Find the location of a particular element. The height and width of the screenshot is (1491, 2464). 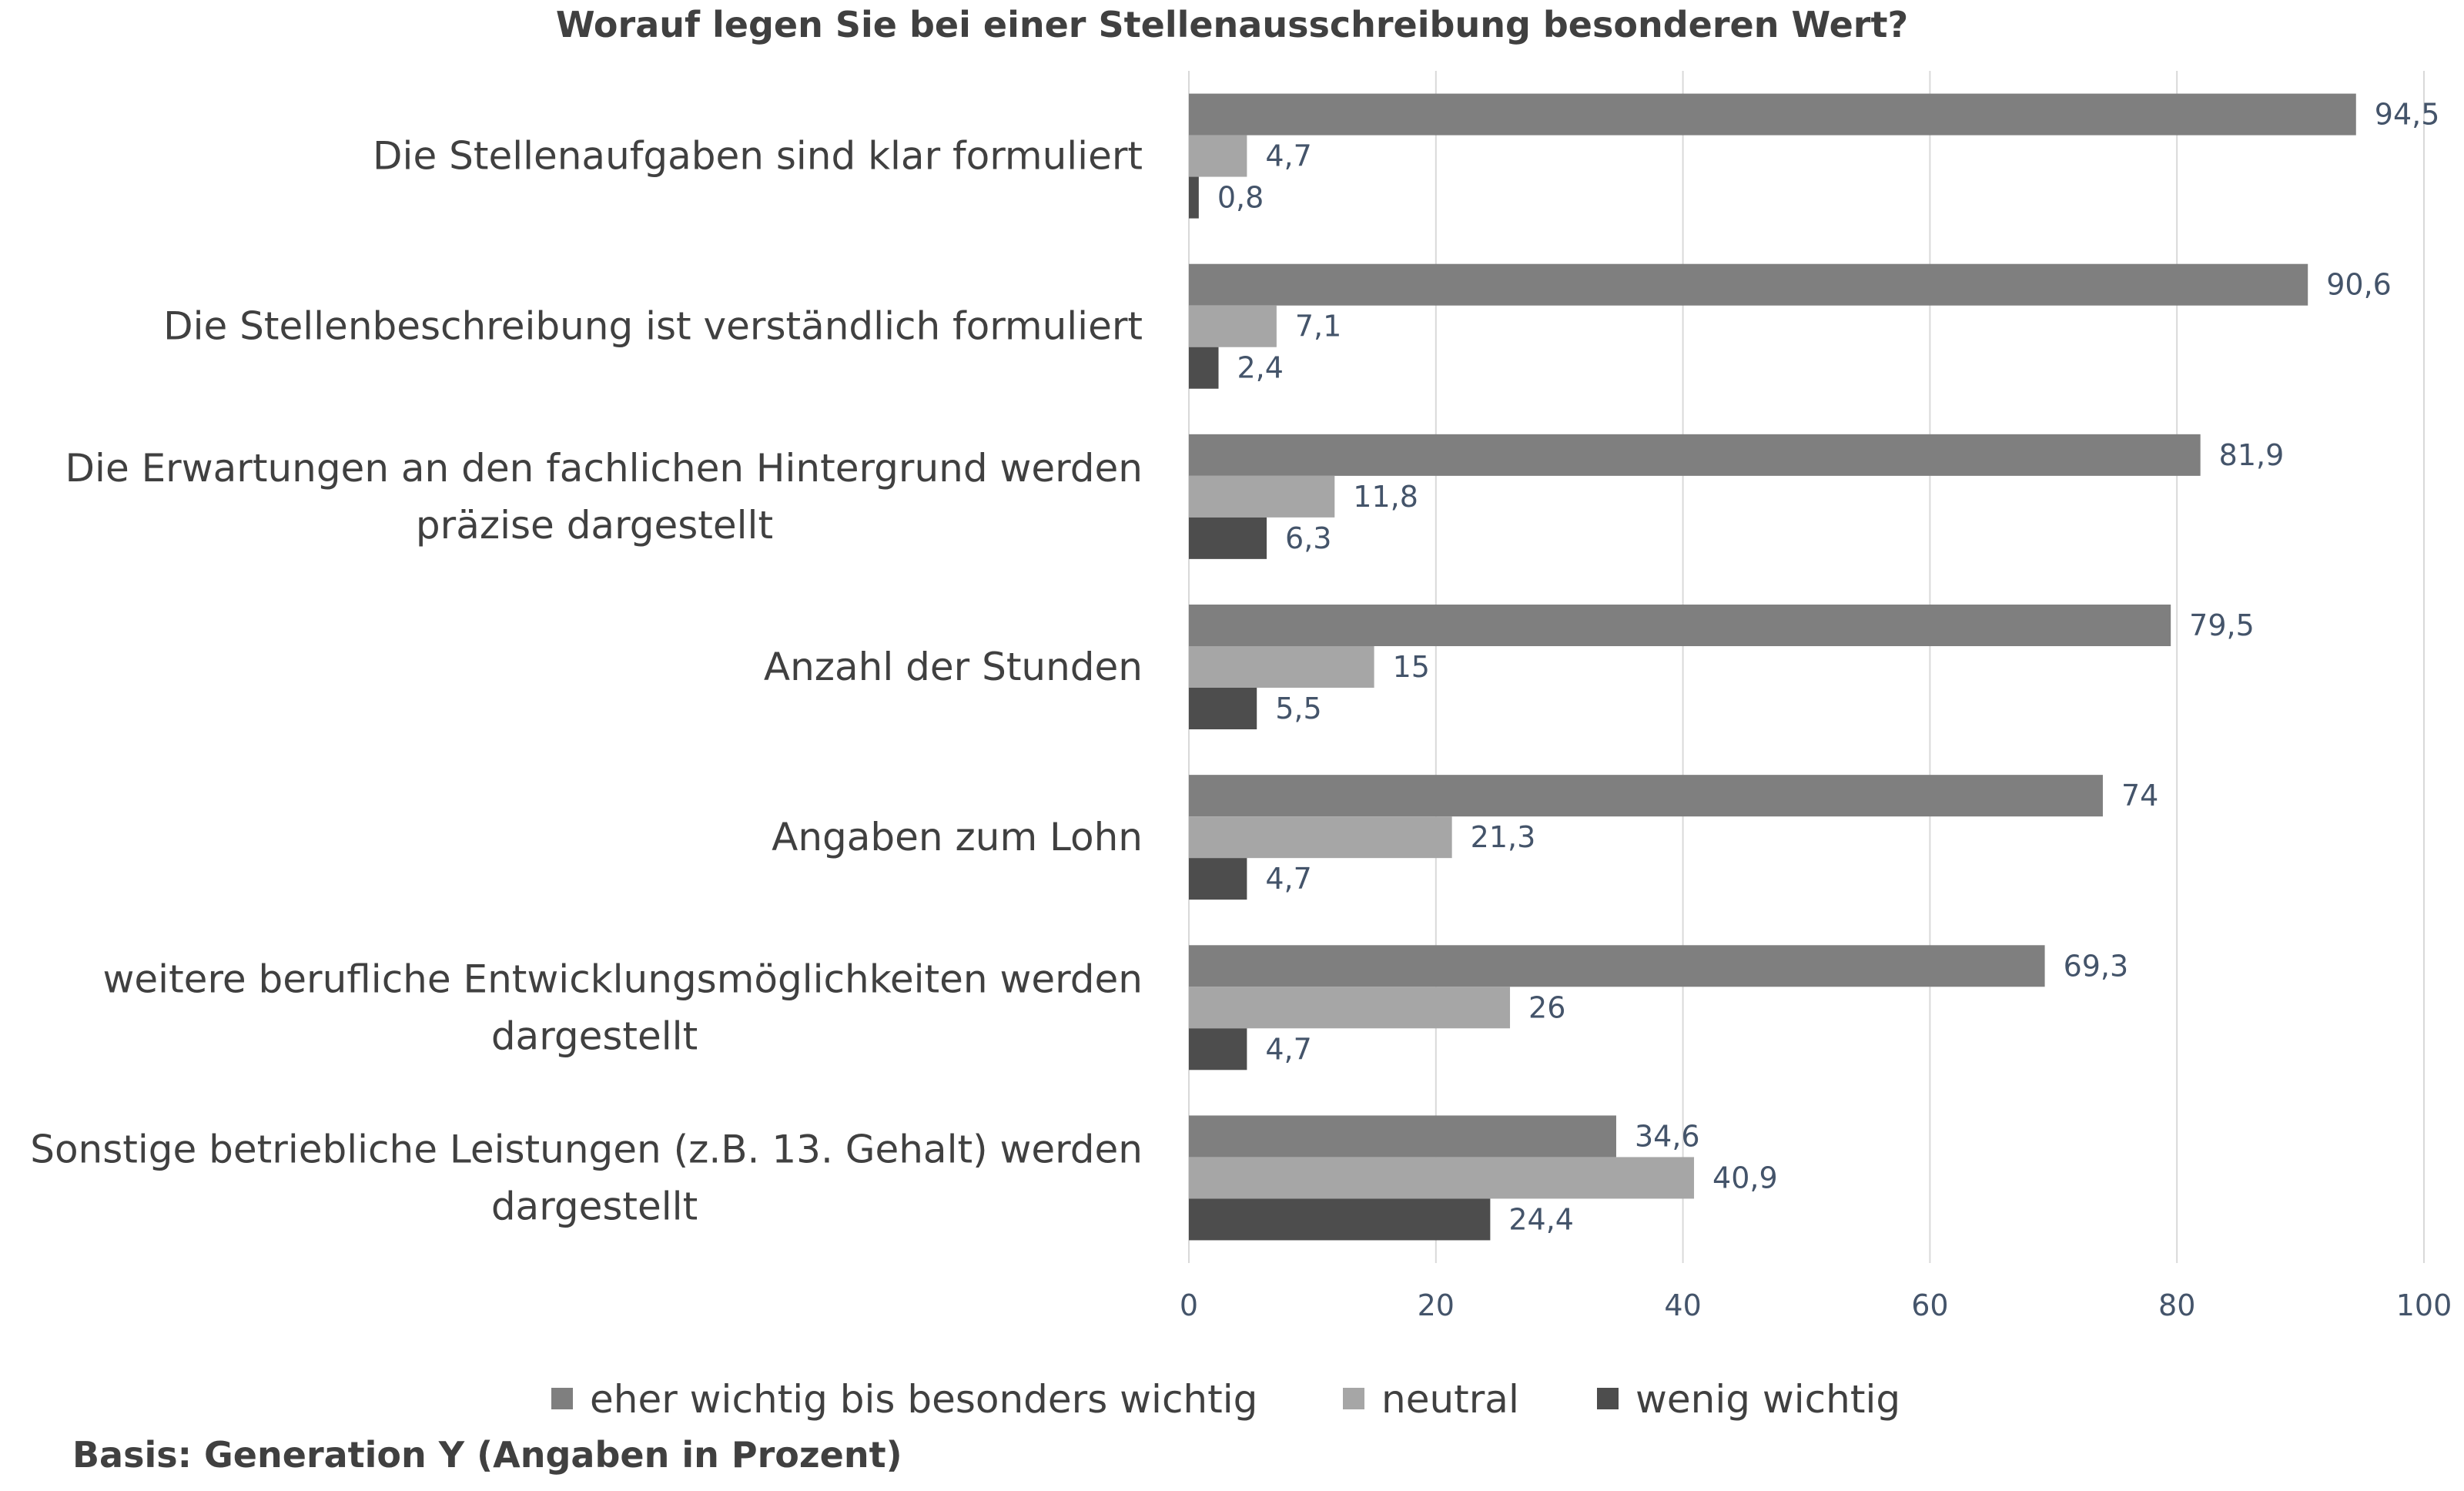

data-label: 26 is located at coordinates (1546, 1007).